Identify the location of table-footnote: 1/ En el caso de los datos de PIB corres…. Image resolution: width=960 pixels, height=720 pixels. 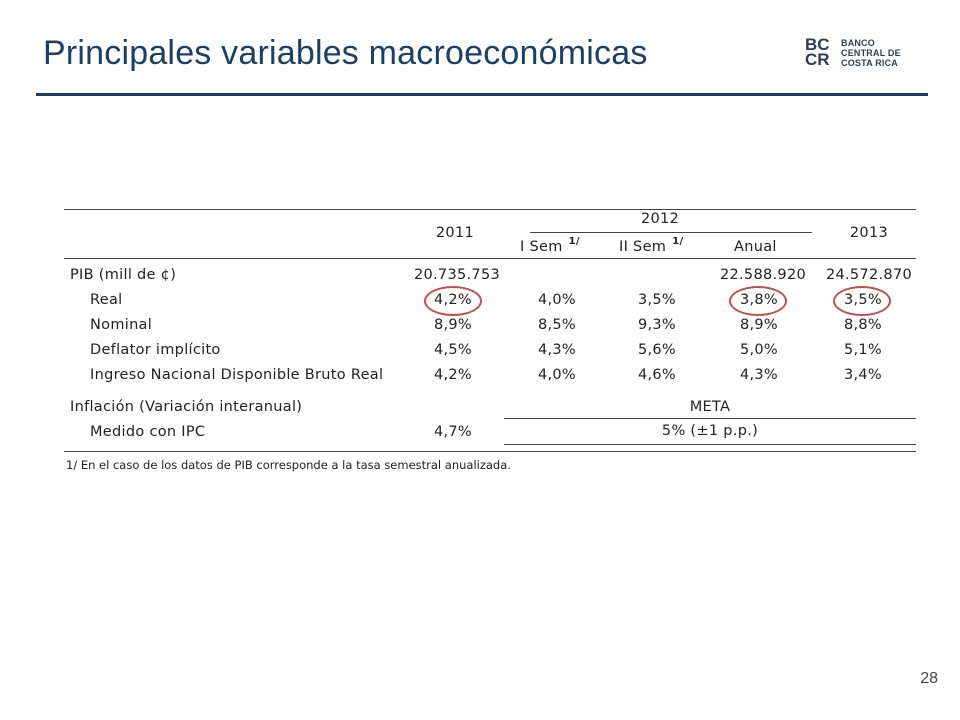
(288, 465).